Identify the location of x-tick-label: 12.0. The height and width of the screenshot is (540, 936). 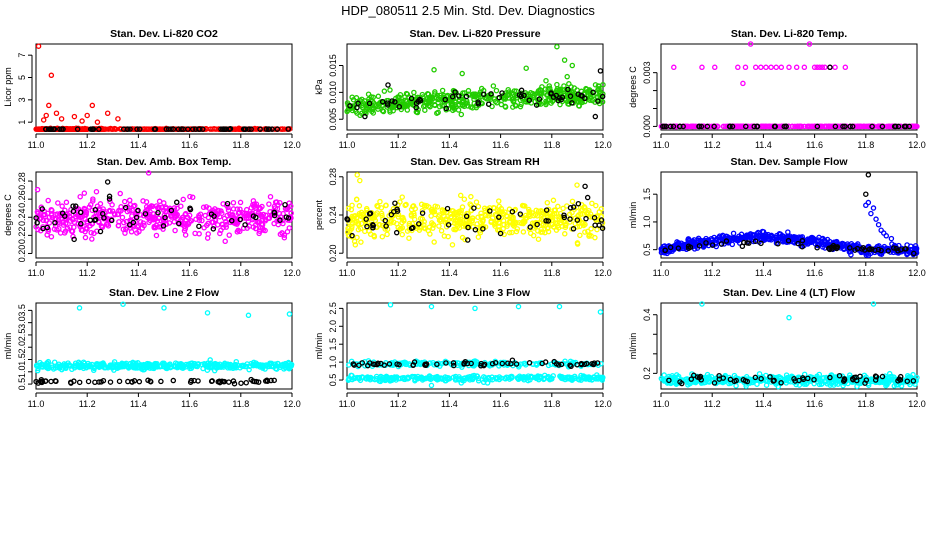
(292, 404).